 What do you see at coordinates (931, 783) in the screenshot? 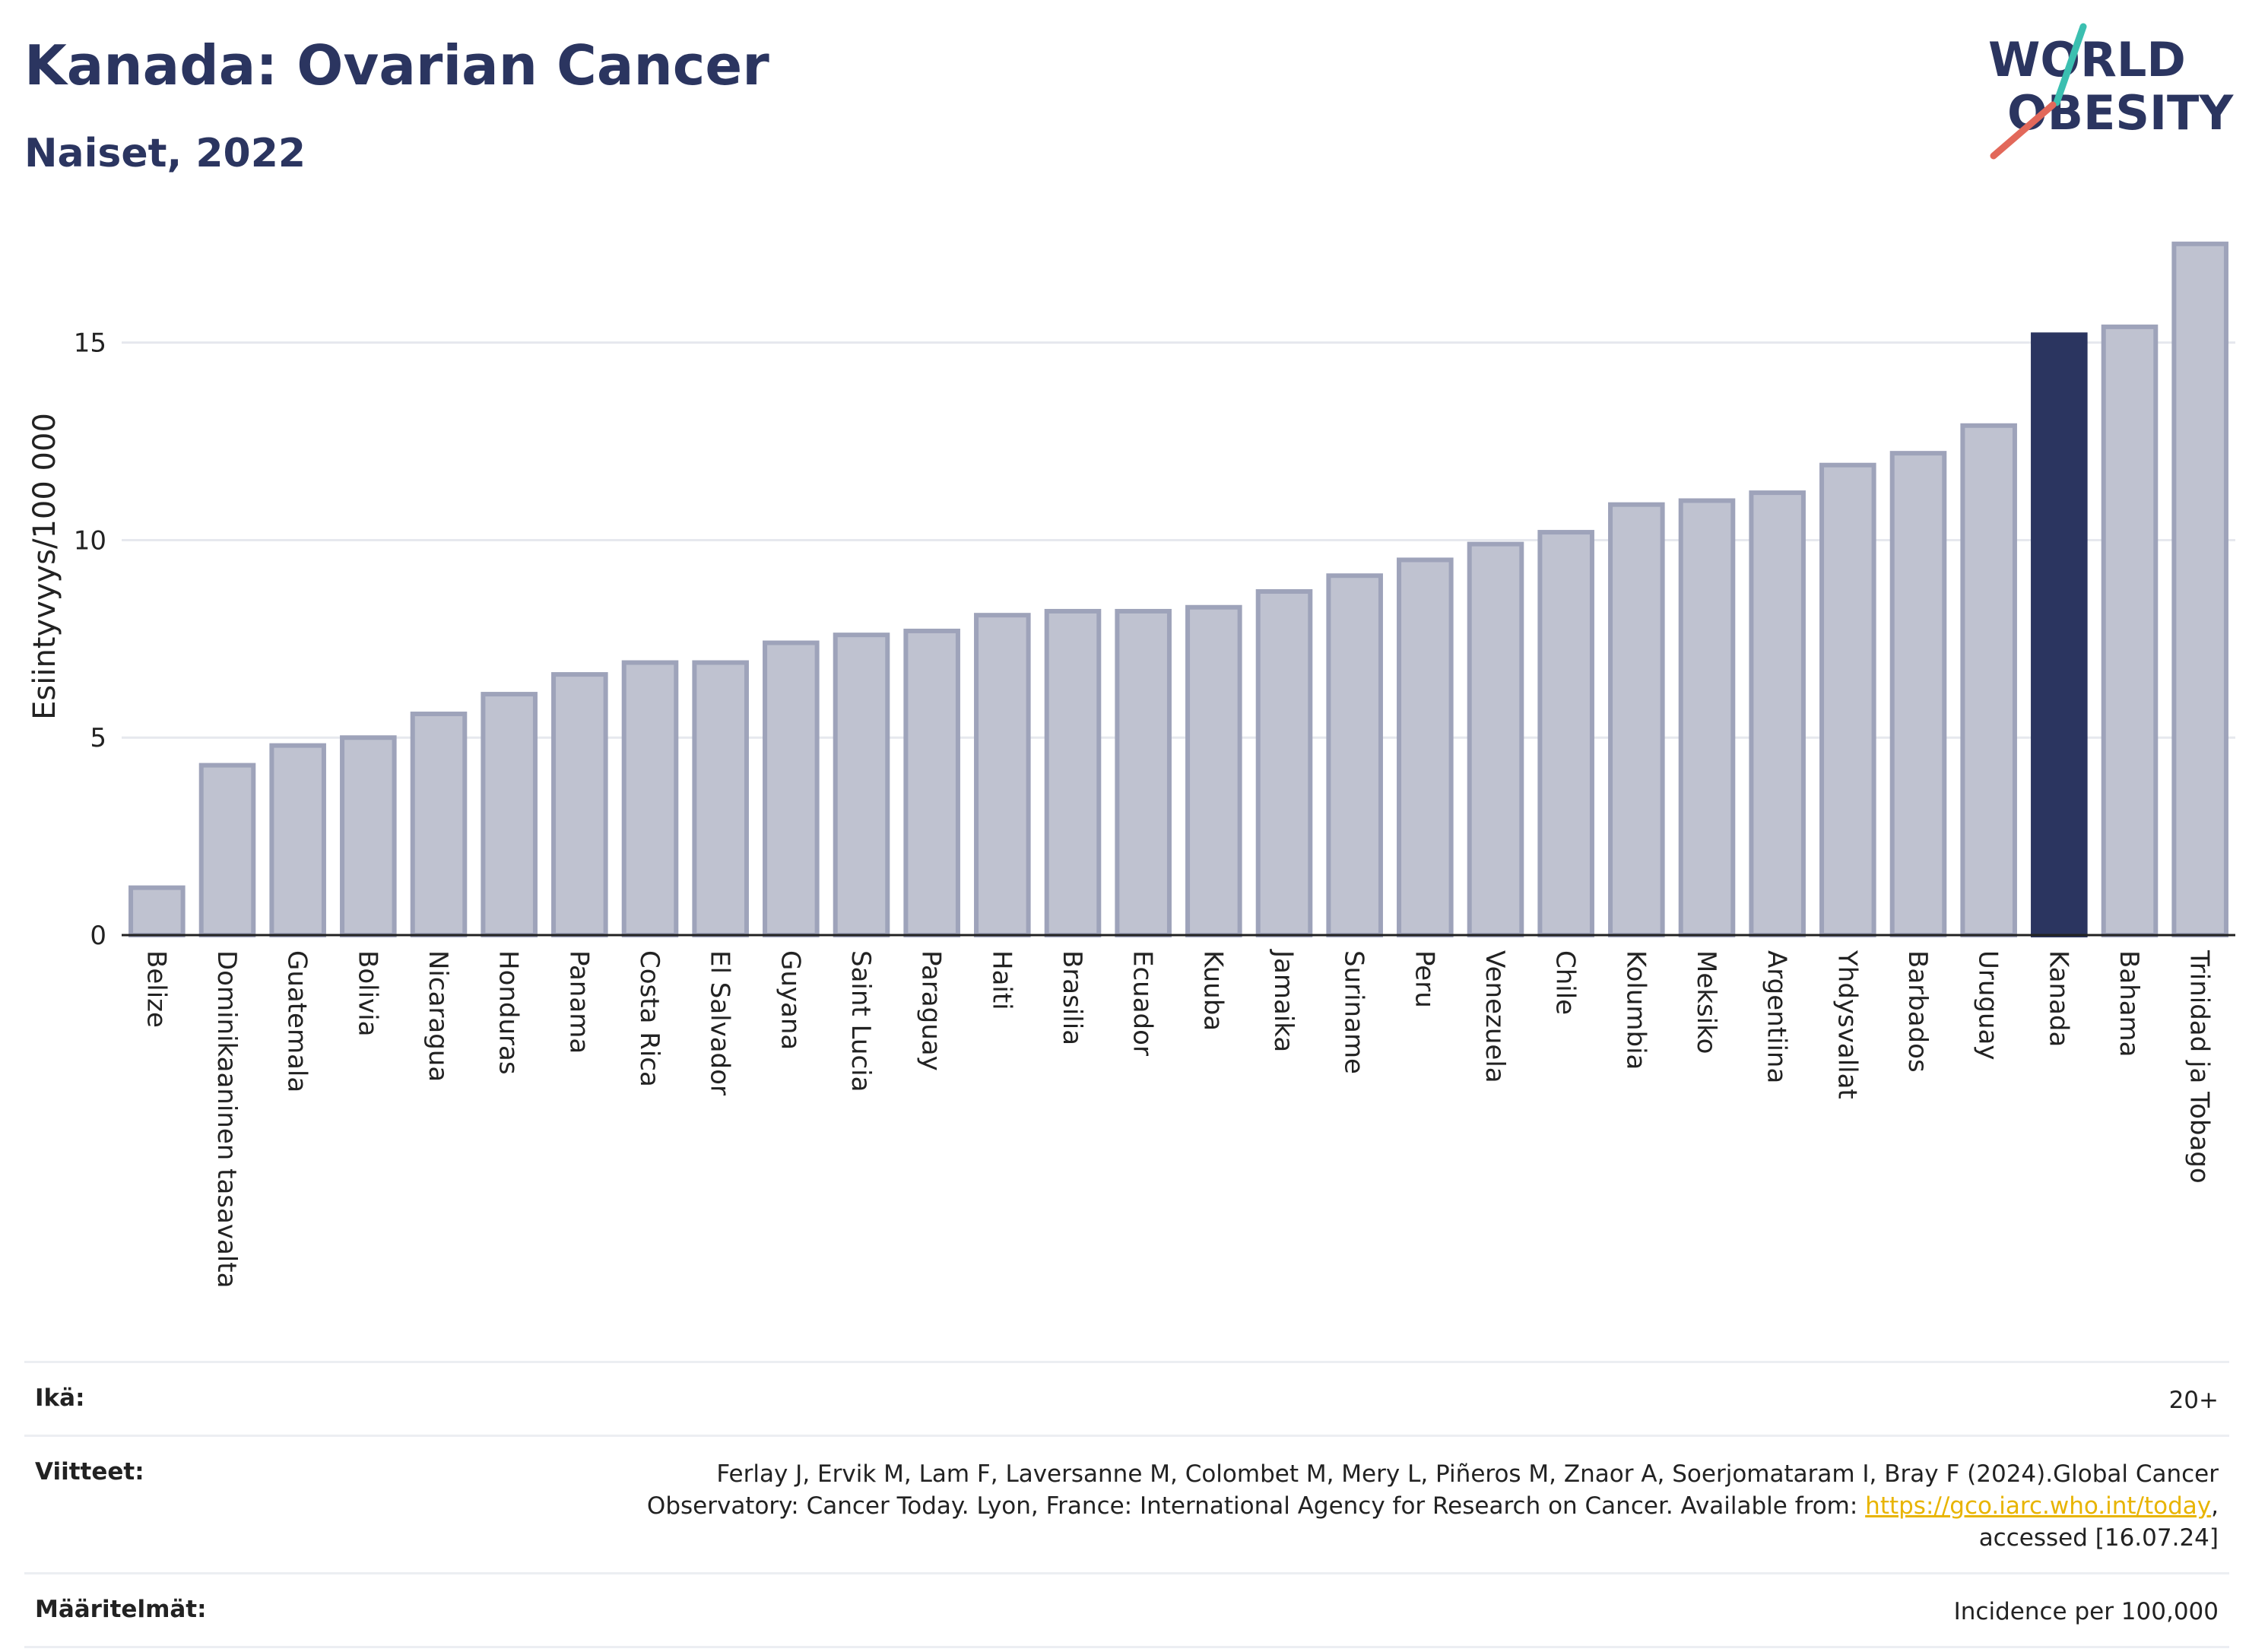
I see `bar-paraguay` at bounding box center [931, 783].